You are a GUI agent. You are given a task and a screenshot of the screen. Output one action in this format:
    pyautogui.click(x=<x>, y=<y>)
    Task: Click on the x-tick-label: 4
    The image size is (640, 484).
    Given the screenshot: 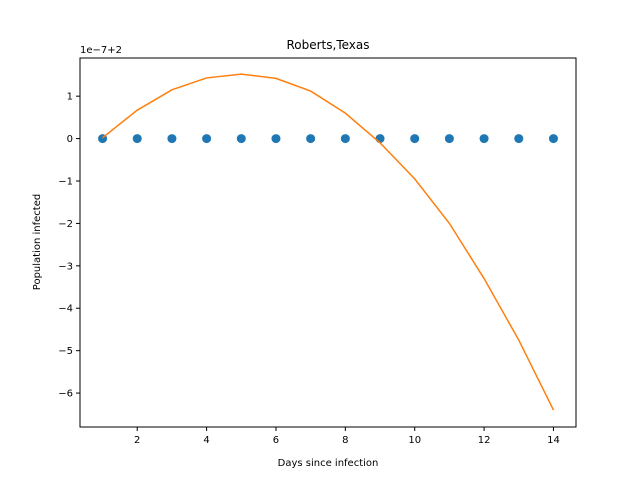 What is the action you would take?
    pyautogui.click(x=206, y=440)
    